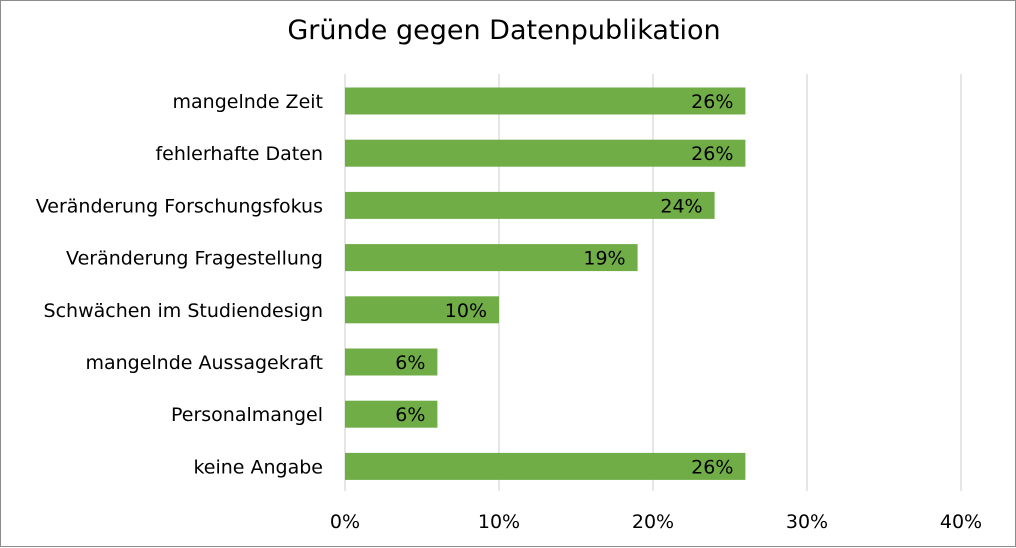 This screenshot has height=548, width=1016. I want to click on category-label: mangelnde Zeit, so click(248, 102).